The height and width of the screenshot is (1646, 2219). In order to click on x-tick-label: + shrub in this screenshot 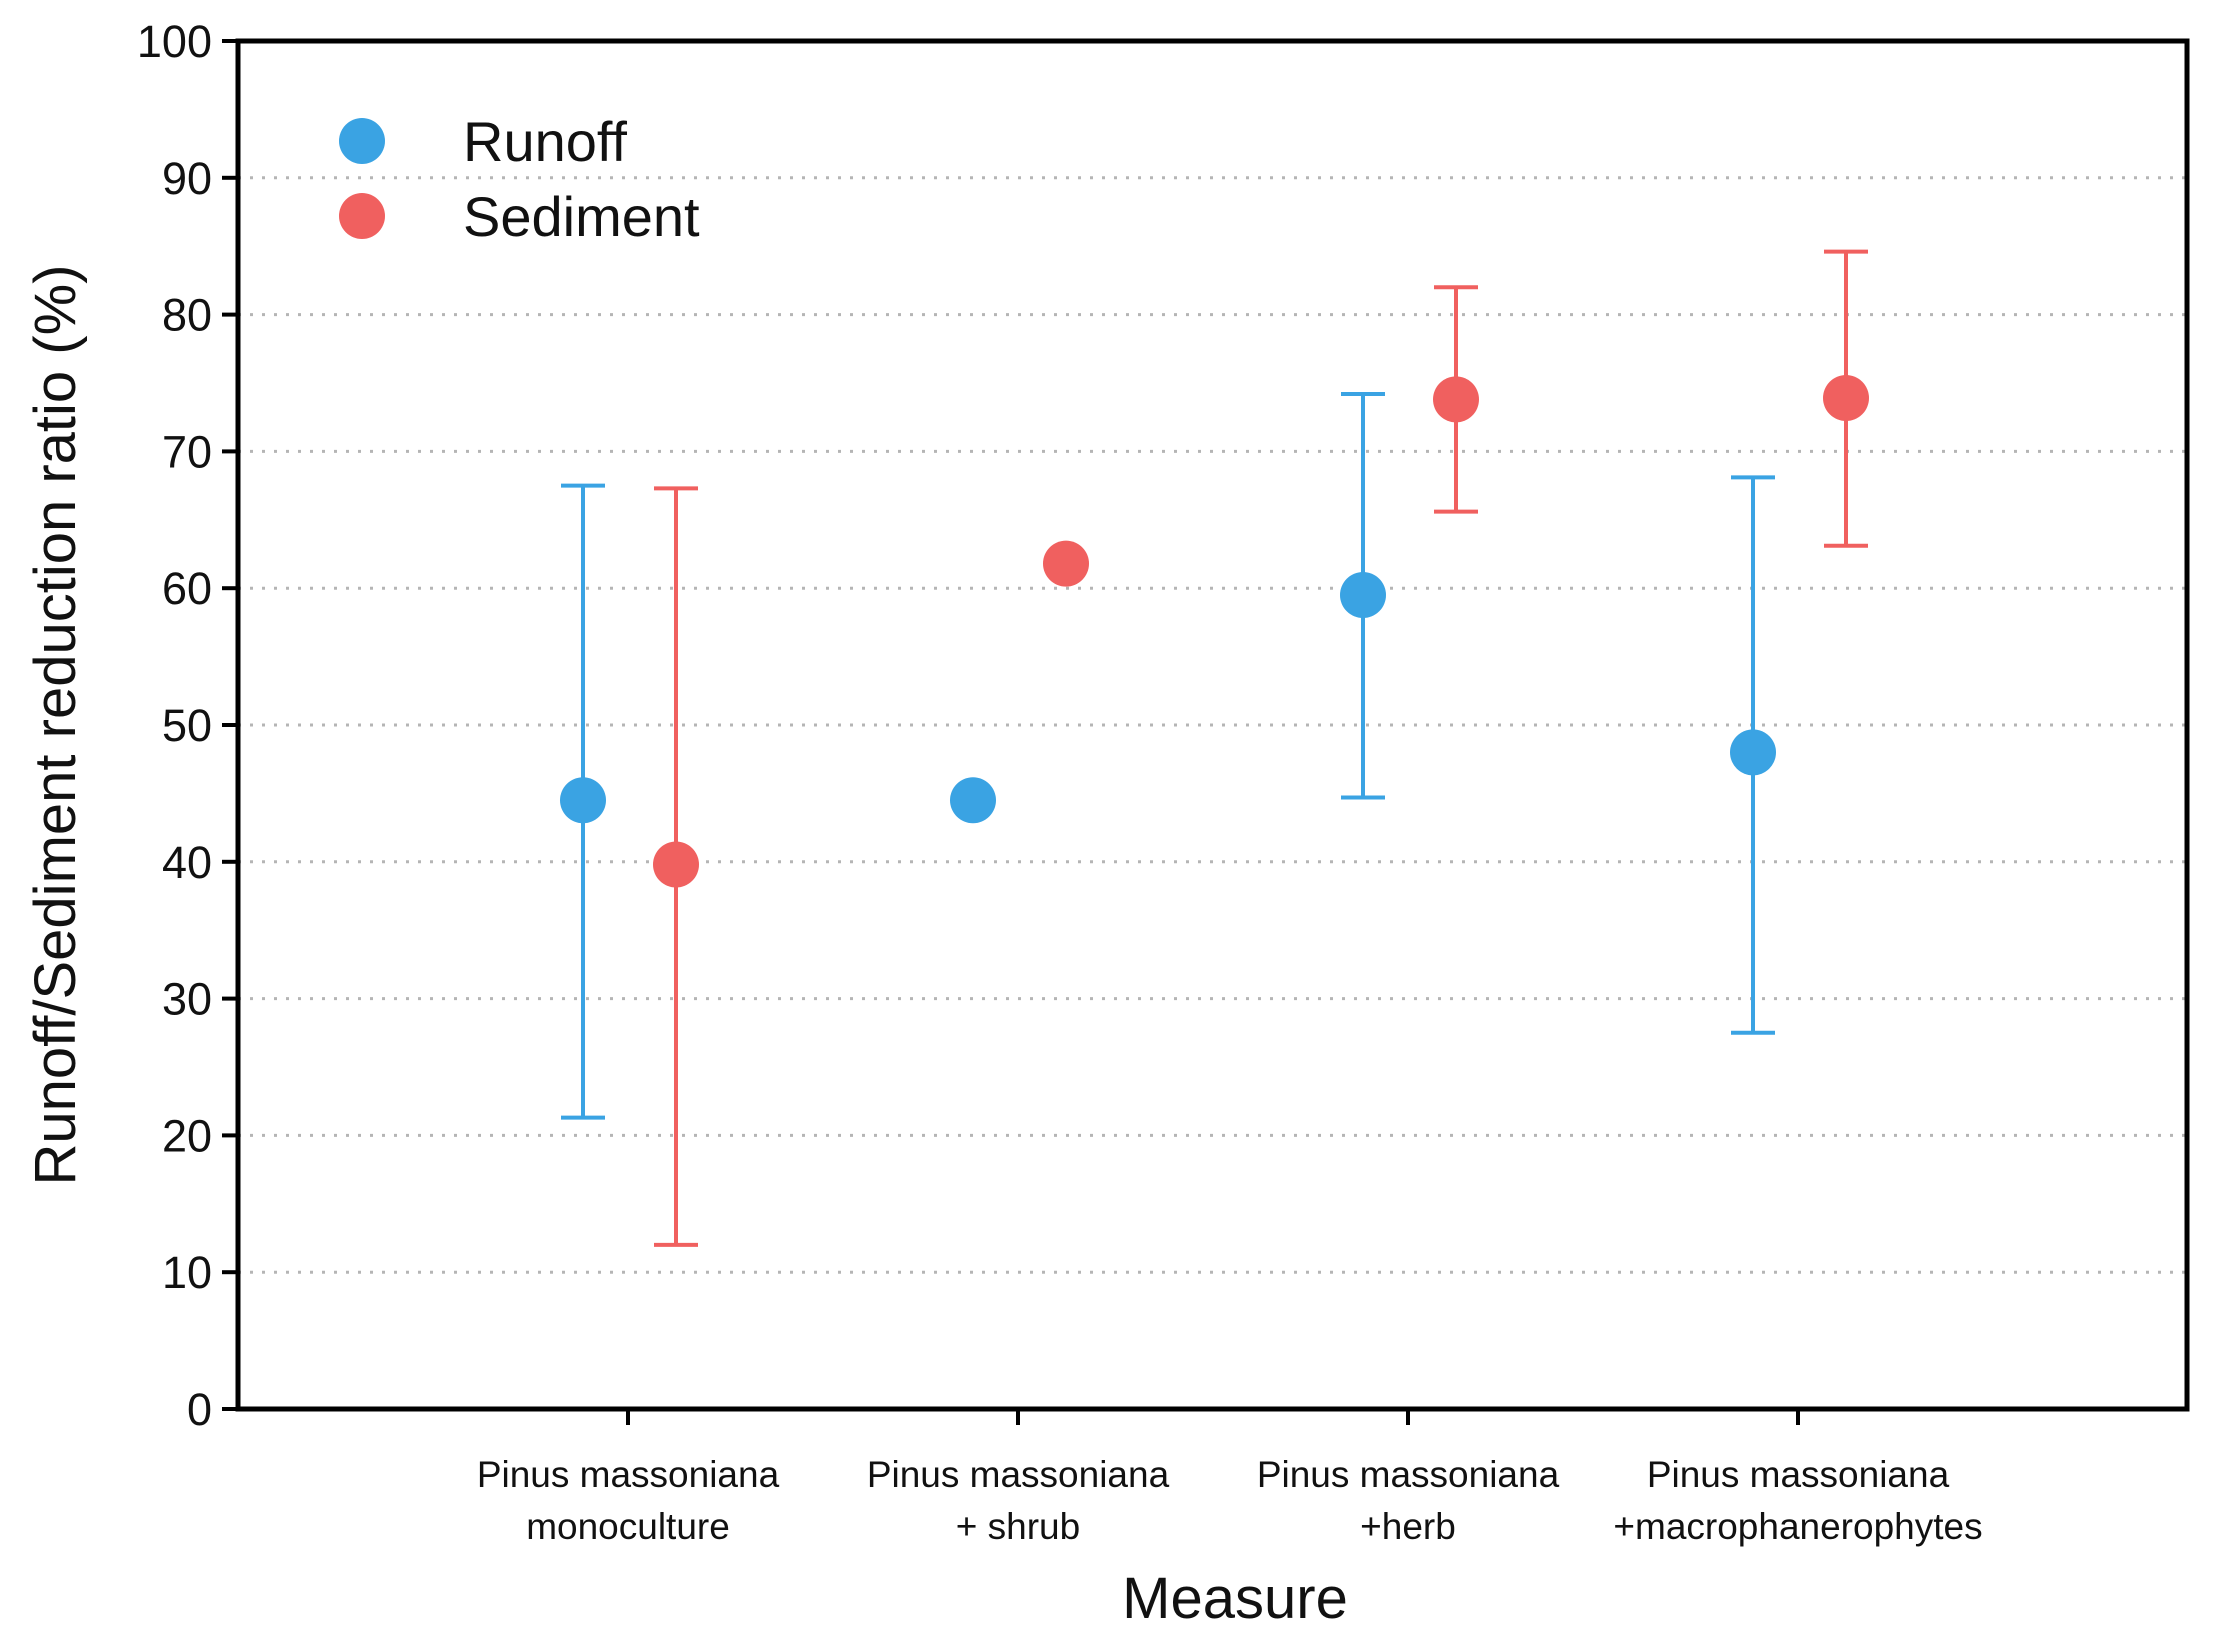, I will do `click(1018, 1526)`.